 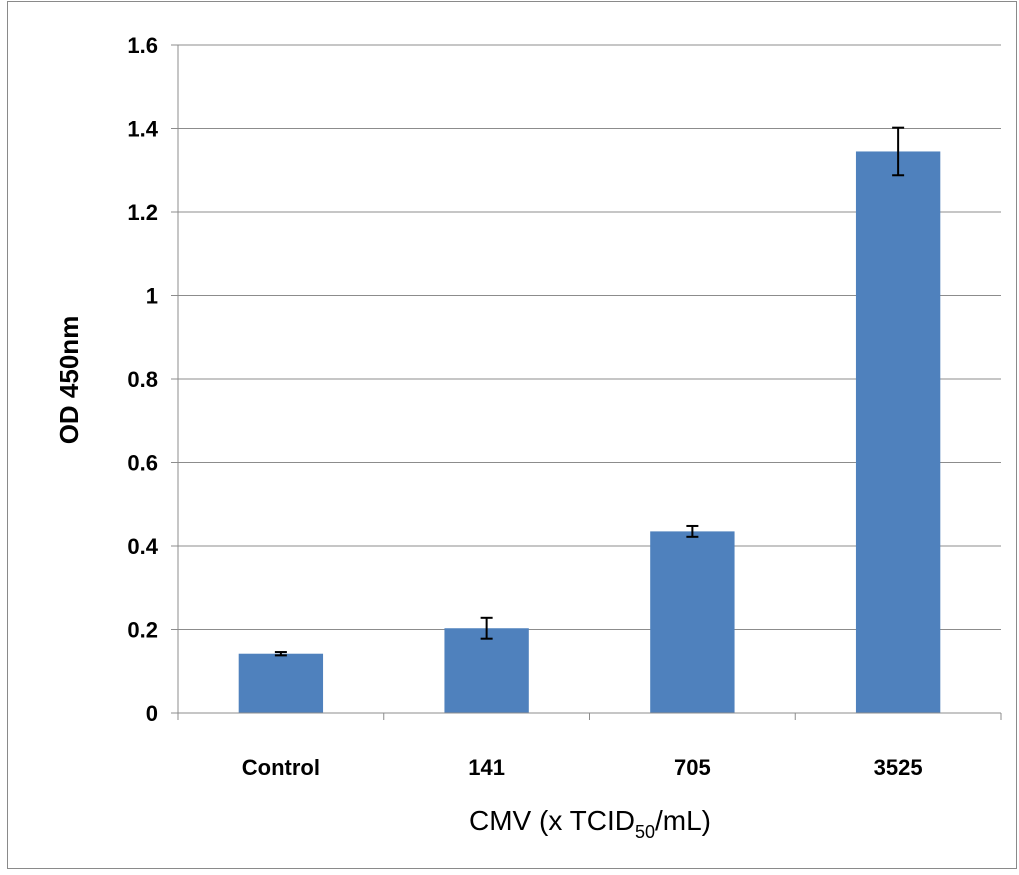 I want to click on y-tick-label: 0.2, so click(x=142, y=630).